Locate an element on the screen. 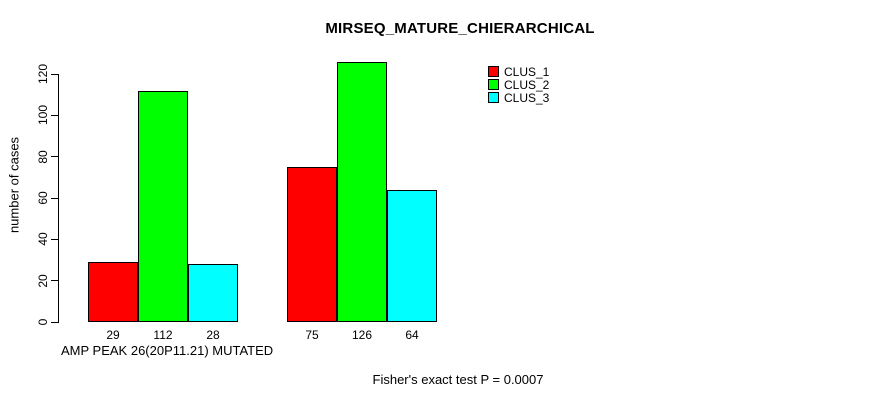 The image size is (890, 400). y-axis-label: number of cases is located at coordinates (14, 185).